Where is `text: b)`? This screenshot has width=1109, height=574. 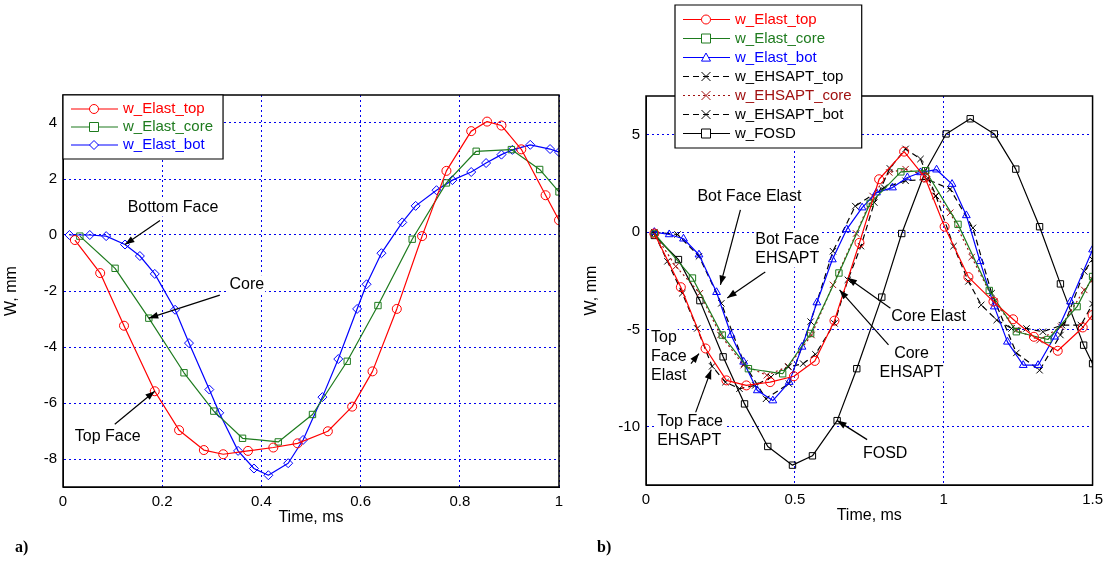 text: b) is located at coordinates (604, 547).